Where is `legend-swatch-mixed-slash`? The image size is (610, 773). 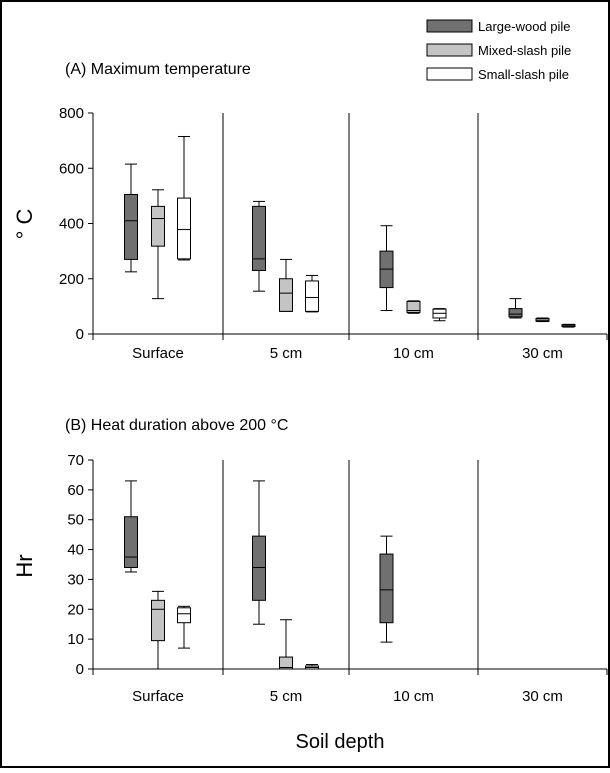
legend-swatch-mixed-slash is located at coordinates (449, 50).